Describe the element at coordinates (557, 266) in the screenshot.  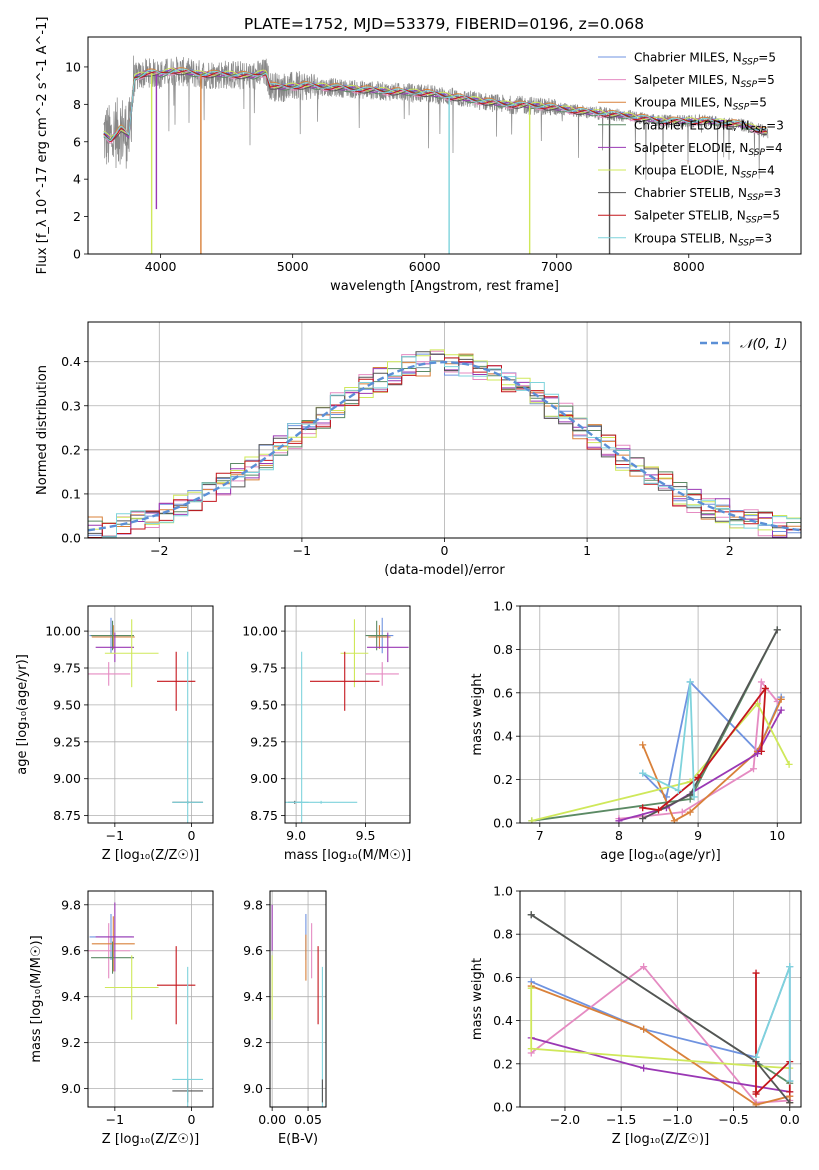
I see `spectrum-xtick-label: 7000` at that location.